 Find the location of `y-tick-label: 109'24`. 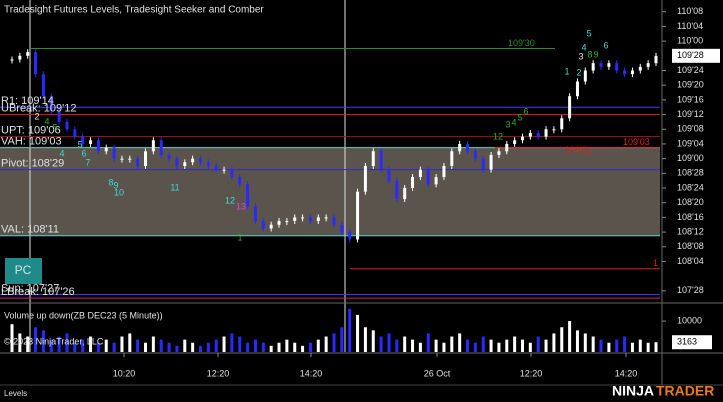

y-tick-label: 109'24 is located at coordinates (690, 70).